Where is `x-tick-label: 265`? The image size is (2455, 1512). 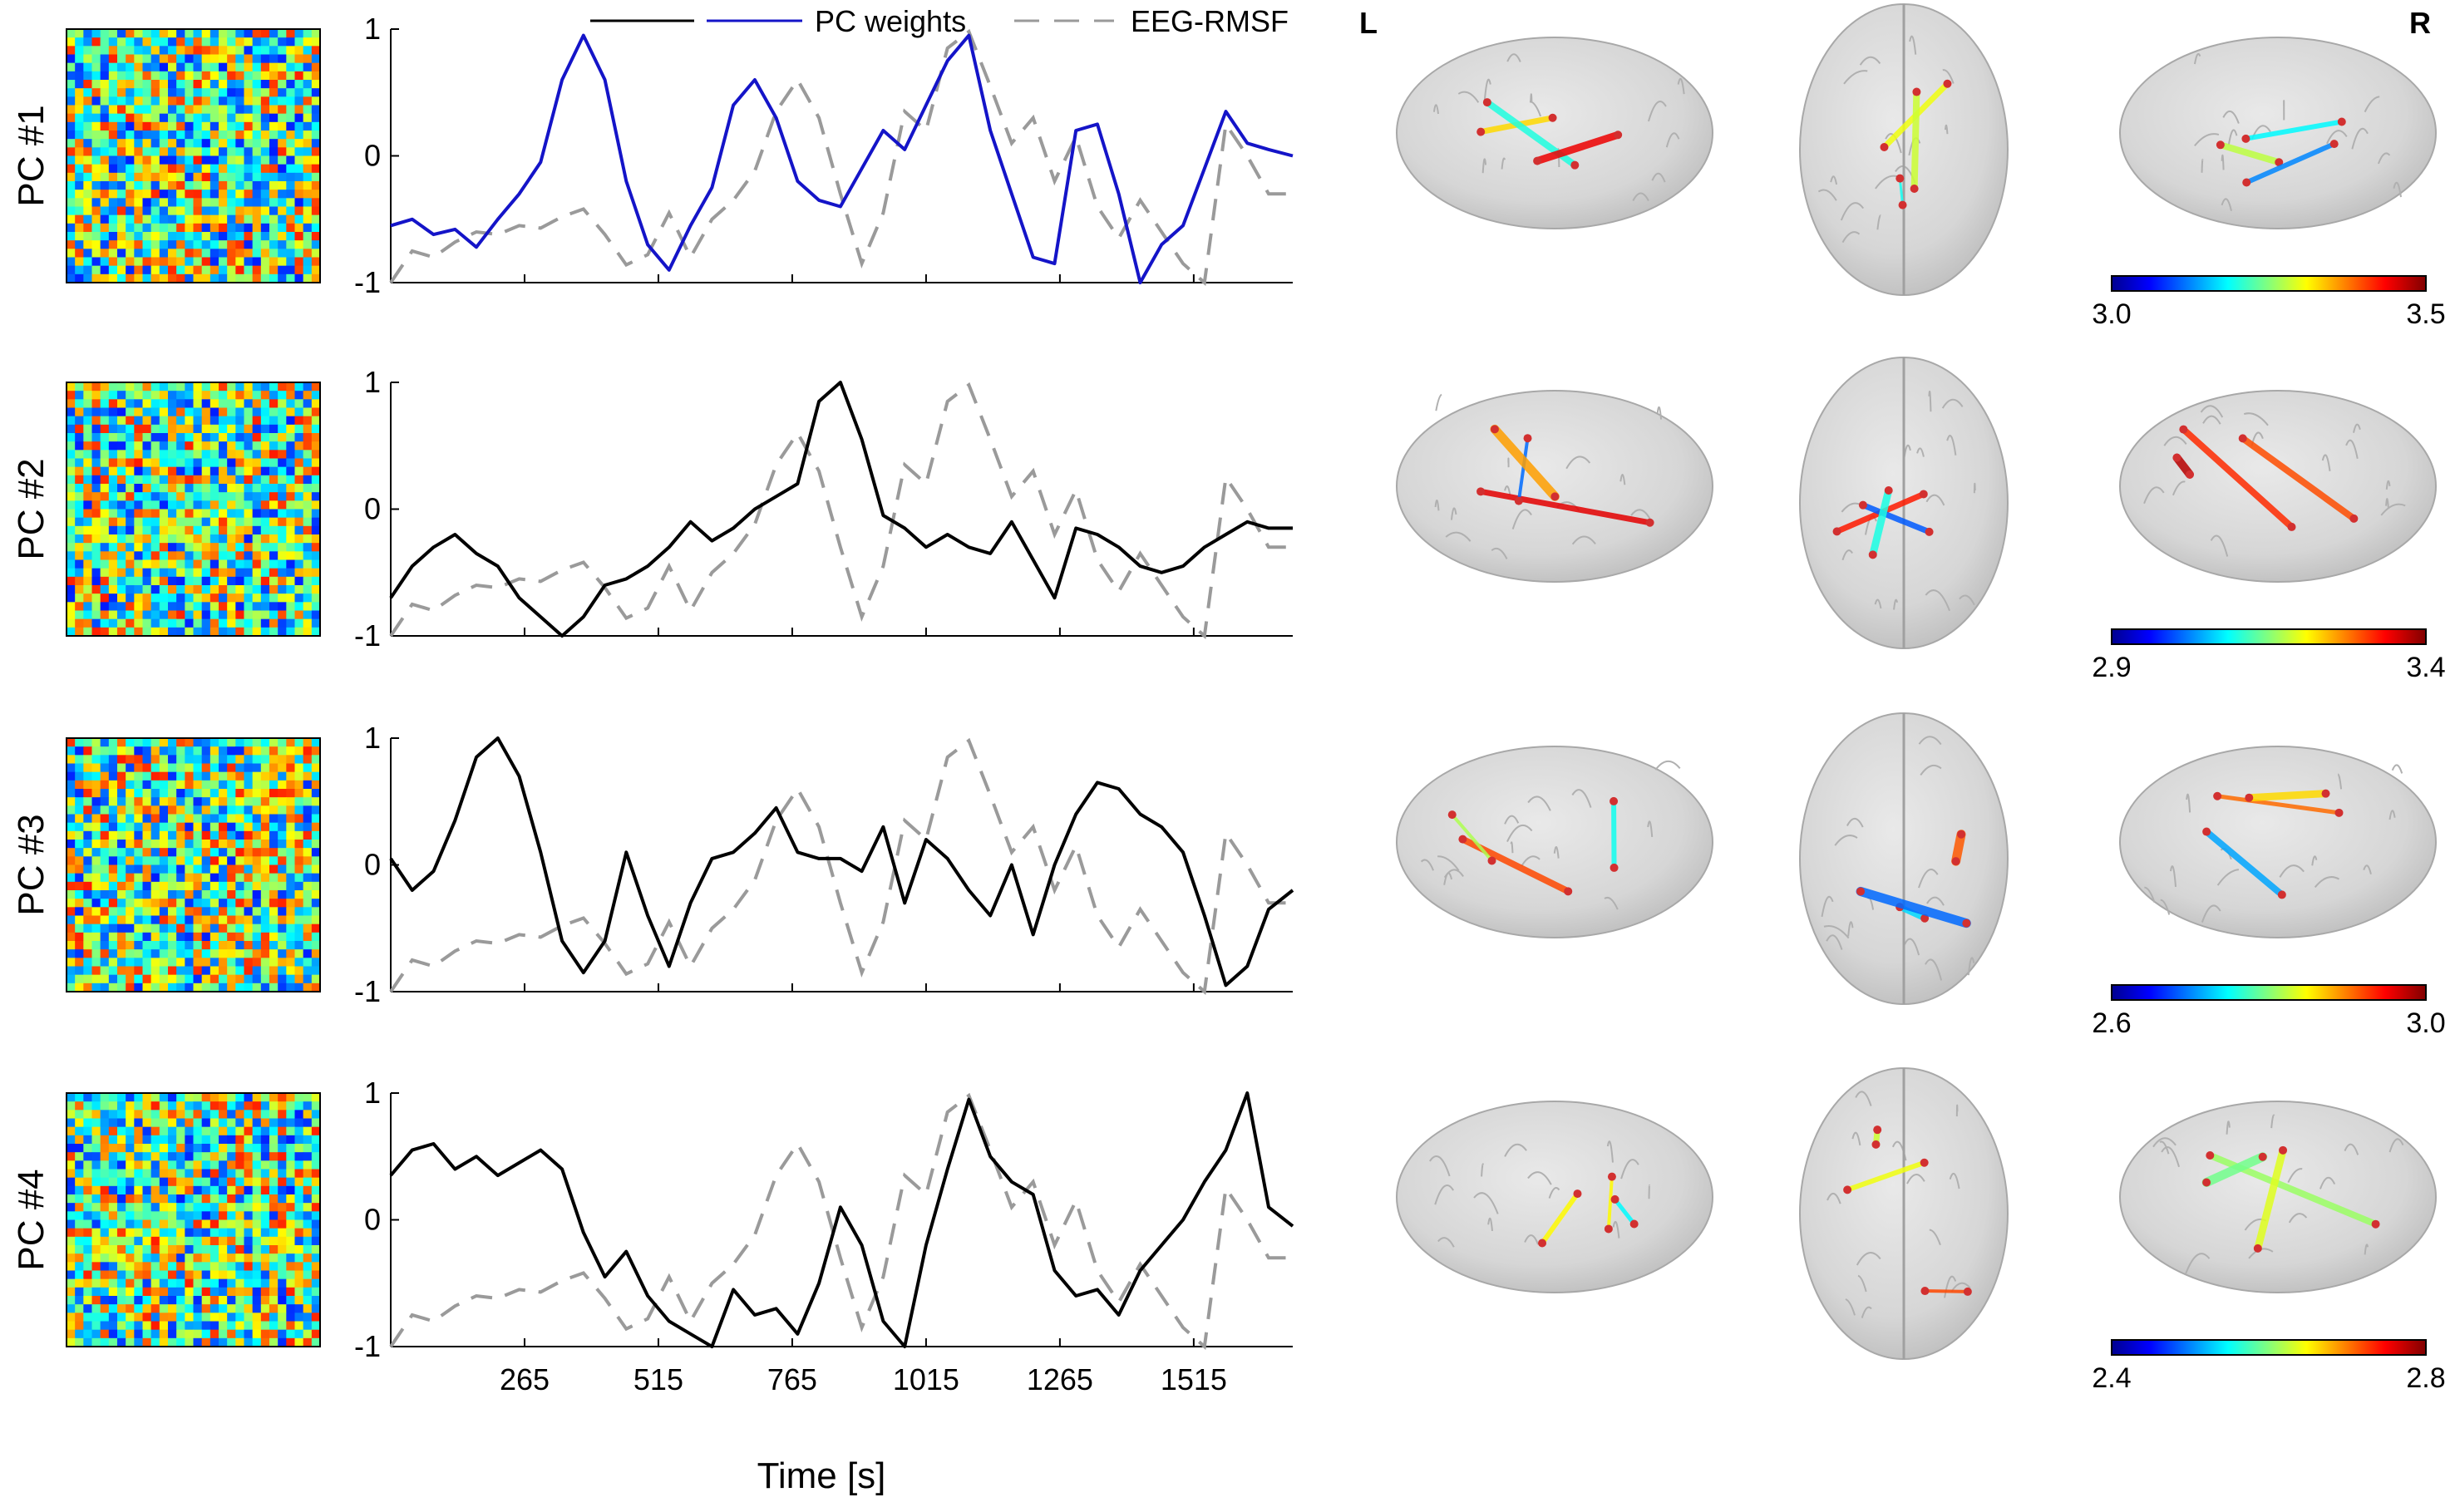 x-tick-label: 265 is located at coordinates (525, 1379).